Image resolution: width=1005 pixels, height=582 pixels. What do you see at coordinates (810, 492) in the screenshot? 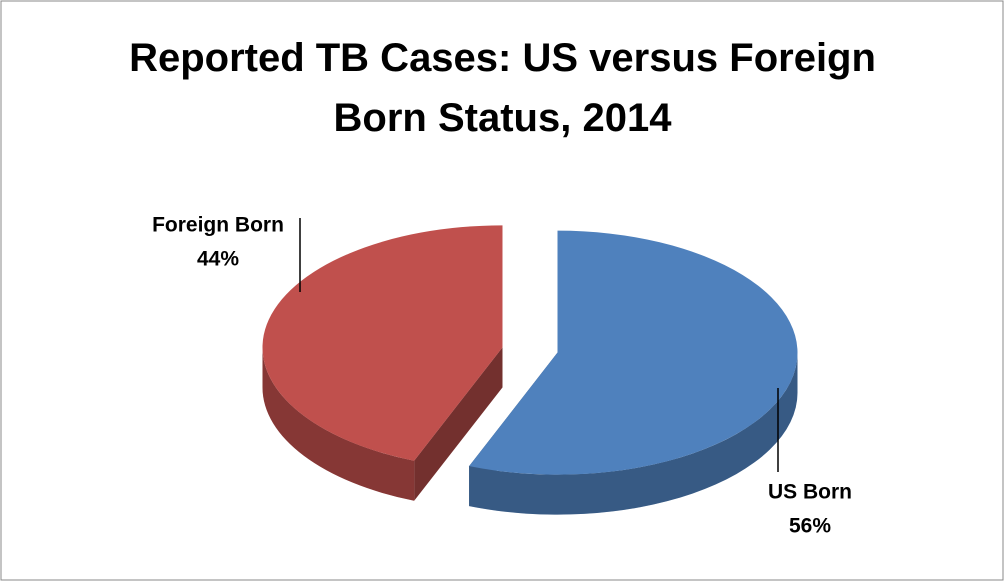
I see `slice-label: US Born` at bounding box center [810, 492].